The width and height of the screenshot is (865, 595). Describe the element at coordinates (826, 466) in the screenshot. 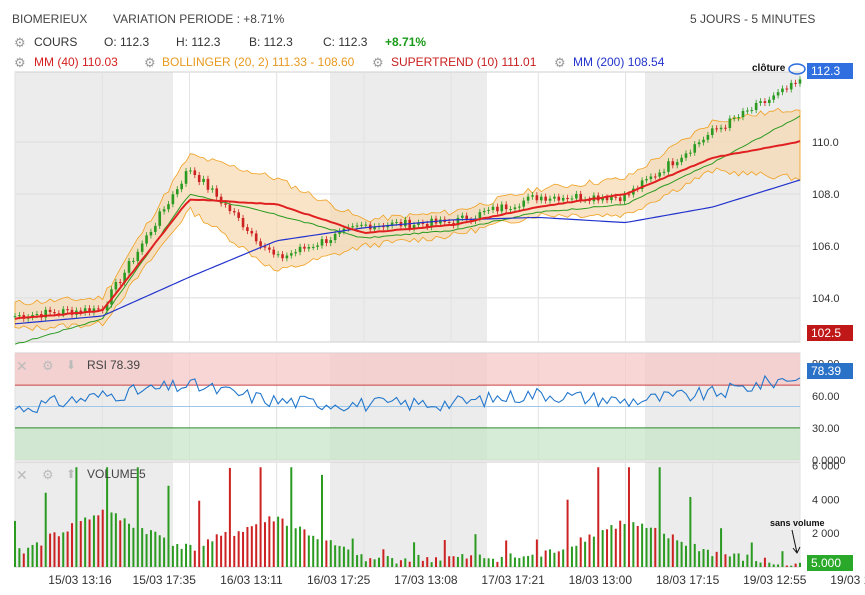

I see `volume-tick-label: 6 000` at that location.